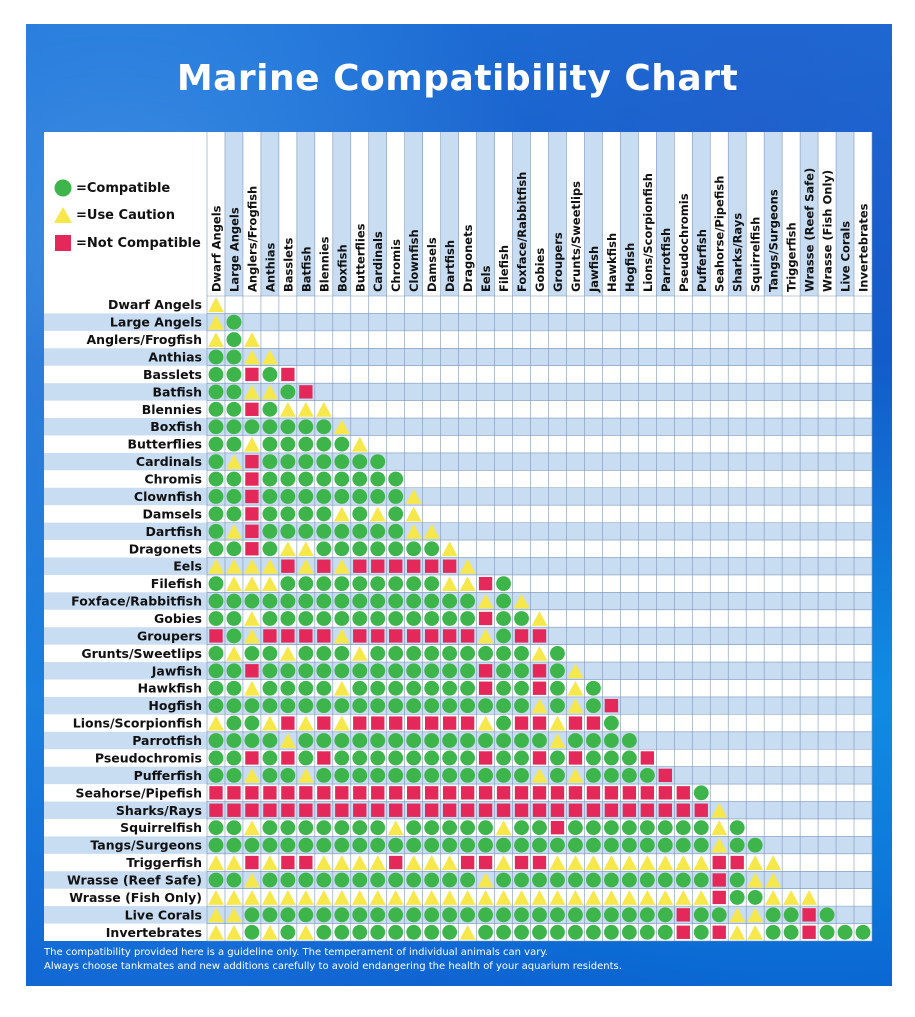  I want to click on row-label: Damsels, so click(172, 513).